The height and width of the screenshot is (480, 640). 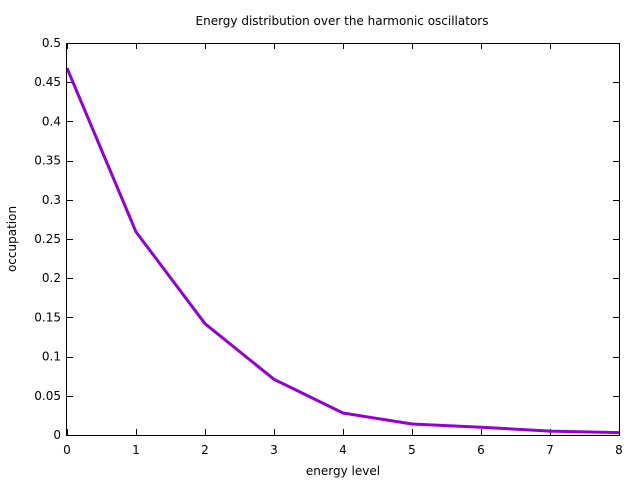 What do you see at coordinates (274, 450) in the screenshot?
I see `x-tick-label: 3` at bounding box center [274, 450].